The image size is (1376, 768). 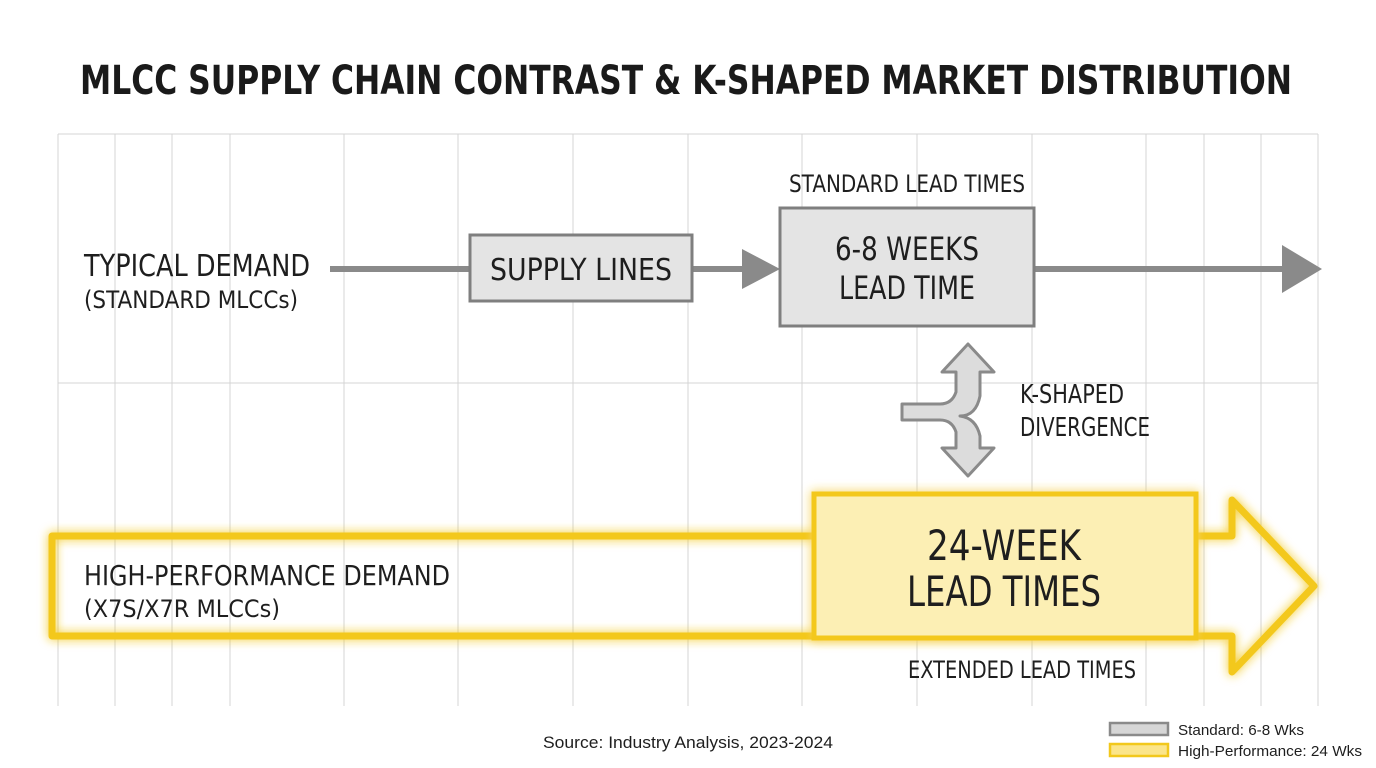 What do you see at coordinates (1004, 591) in the screenshot?
I see `extended-lead-time-text: LEAD TIMES` at bounding box center [1004, 591].